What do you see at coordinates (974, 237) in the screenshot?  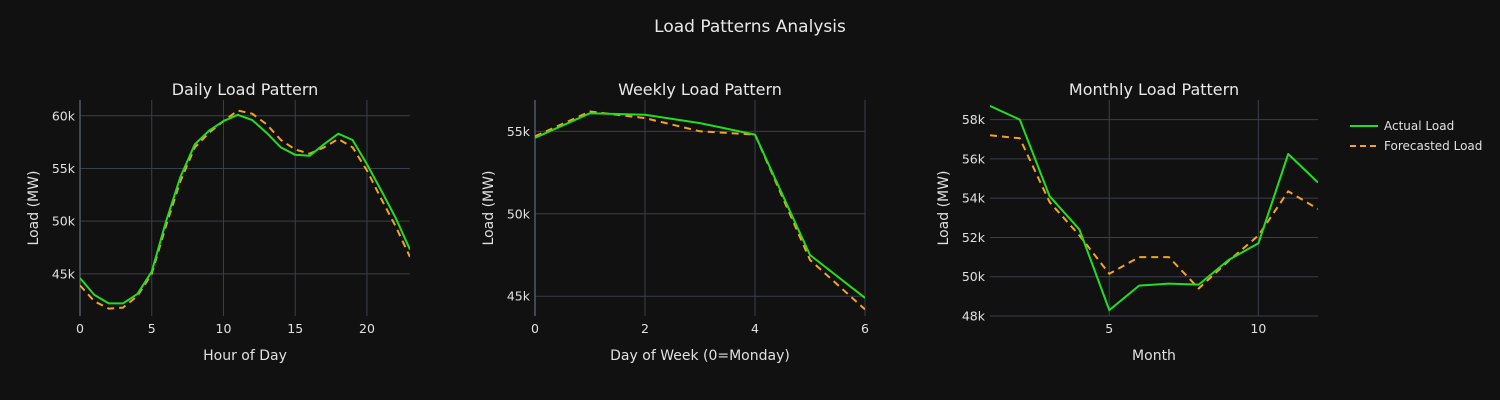 I see `y-tick-label: 52k` at bounding box center [974, 237].